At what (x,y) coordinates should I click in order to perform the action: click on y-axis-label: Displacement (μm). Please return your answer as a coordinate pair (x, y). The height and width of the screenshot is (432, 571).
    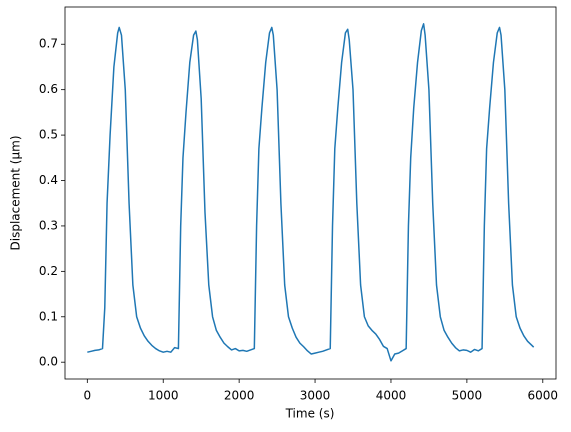
    Looking at the image, I should click on (16, 193).